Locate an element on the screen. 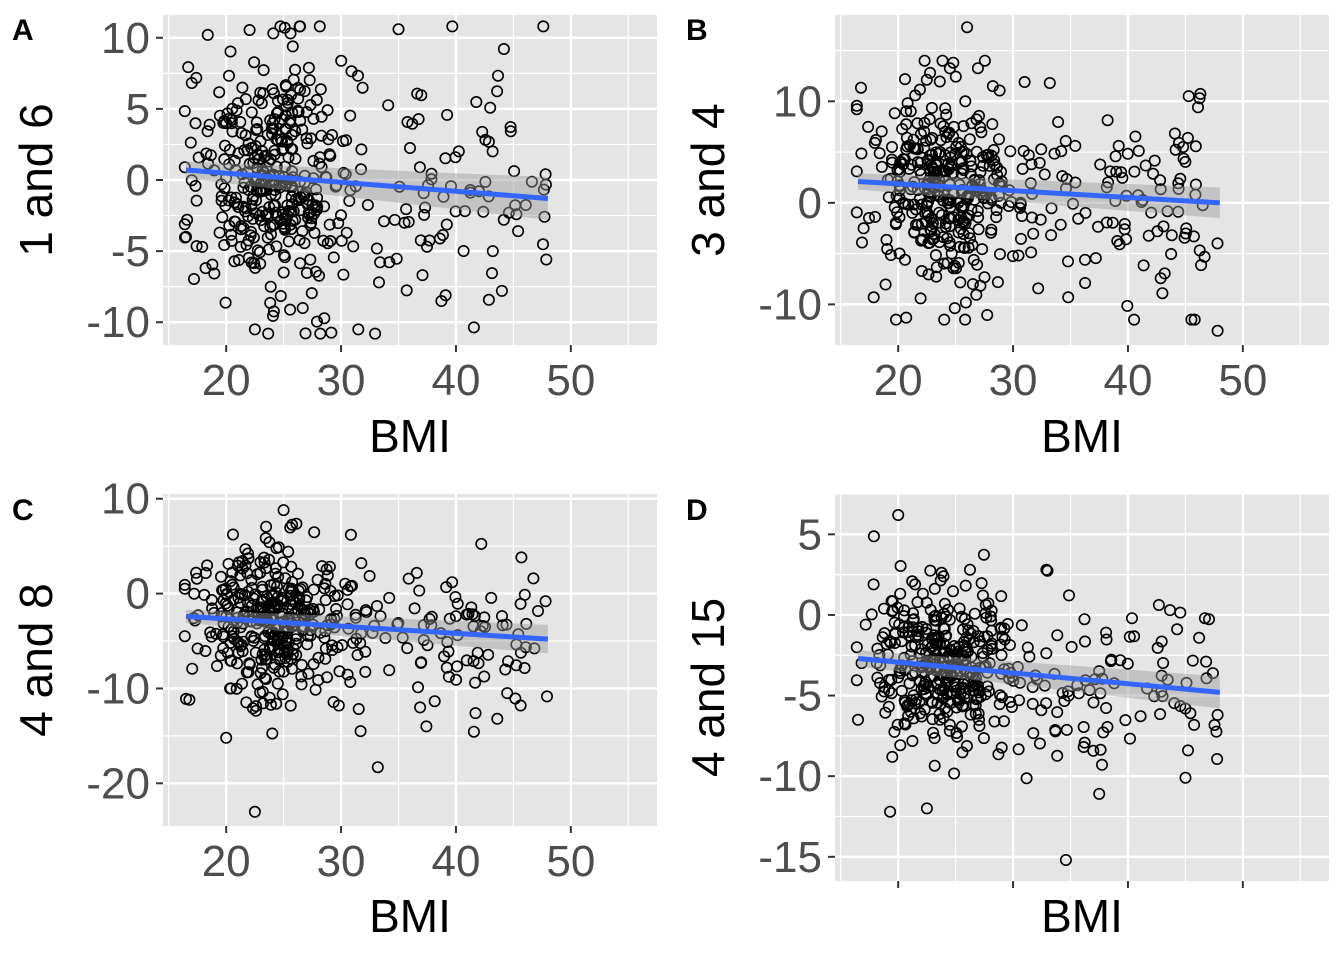 Image resolution: width=1344 pixels, height=960 pixels. regression-line is located at coordinates (367, 184).